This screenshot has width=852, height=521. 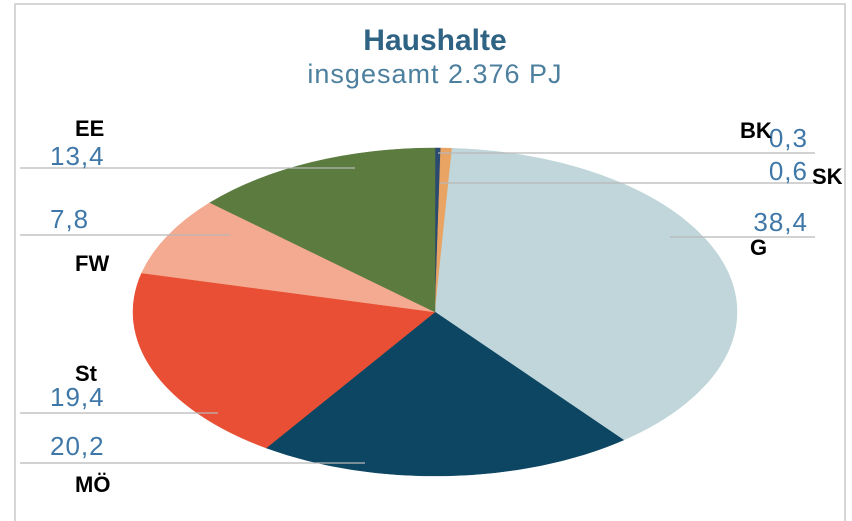 What do you see at coordinates (827, 176) in the screenshot?
I see `category-label: SK` at bounding box center [827, 176].